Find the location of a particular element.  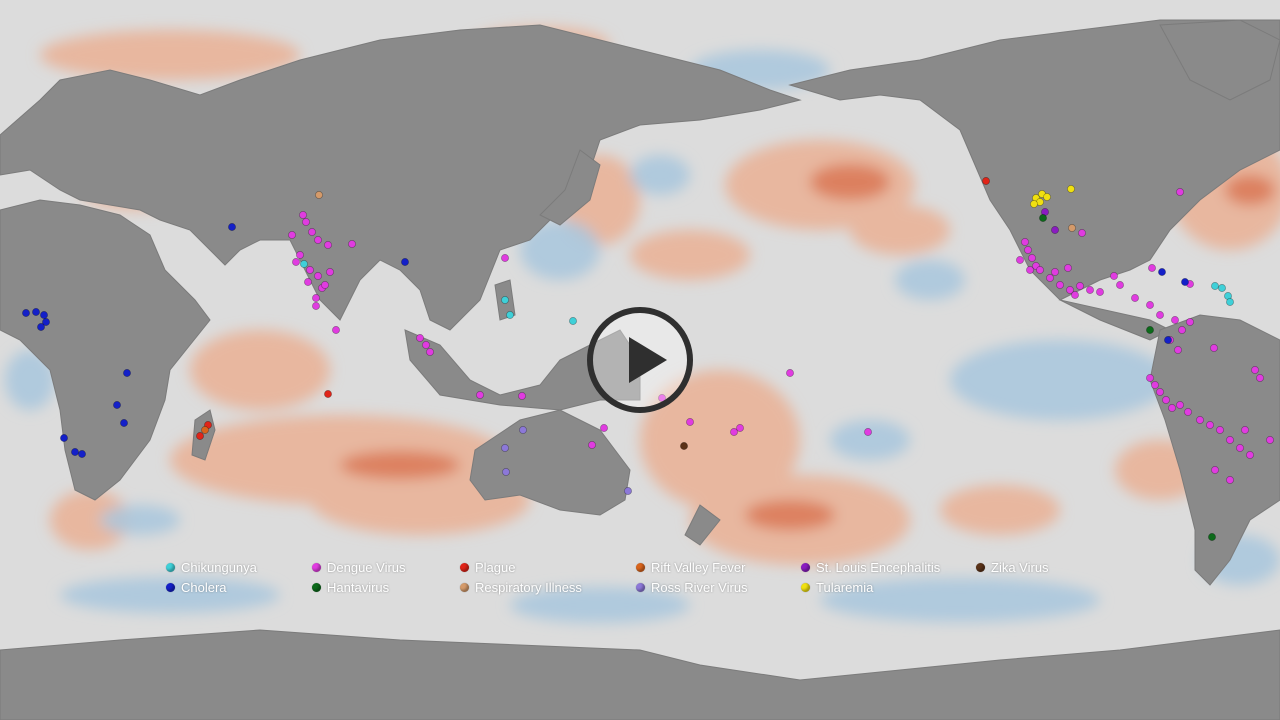

legend-item: Respiratory Illness is located at coordinates (521, 587).